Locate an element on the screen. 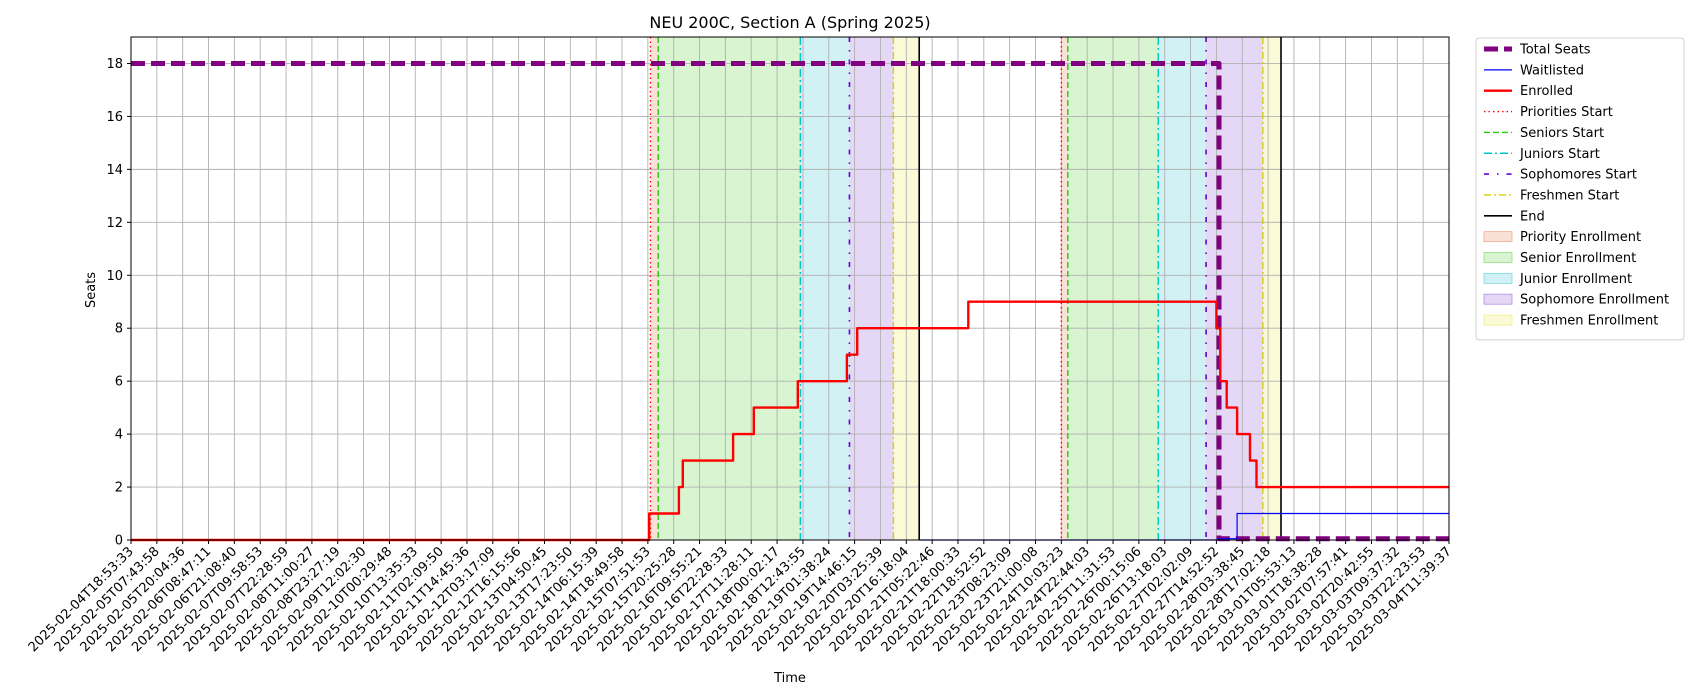 The width and height of the screenshot is (1700, 700). legend-item: Priority Enrollment is located at coordinates (1562, 237).